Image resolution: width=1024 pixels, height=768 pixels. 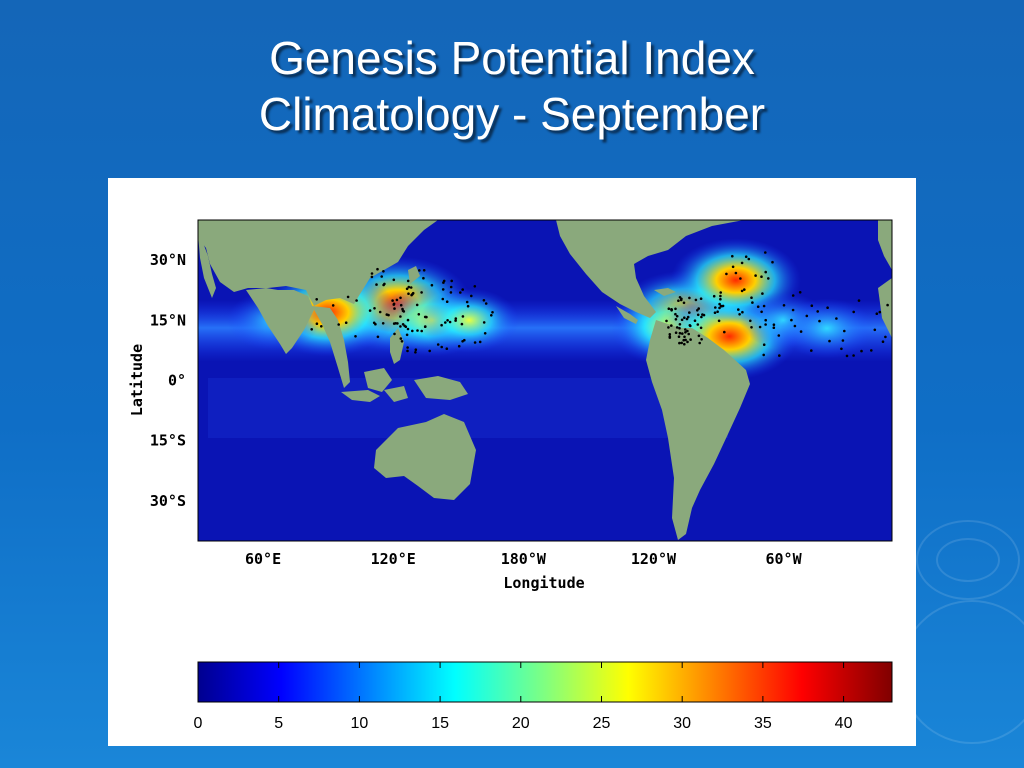 I want to click on genesis-points, so click(x=599, y=304).